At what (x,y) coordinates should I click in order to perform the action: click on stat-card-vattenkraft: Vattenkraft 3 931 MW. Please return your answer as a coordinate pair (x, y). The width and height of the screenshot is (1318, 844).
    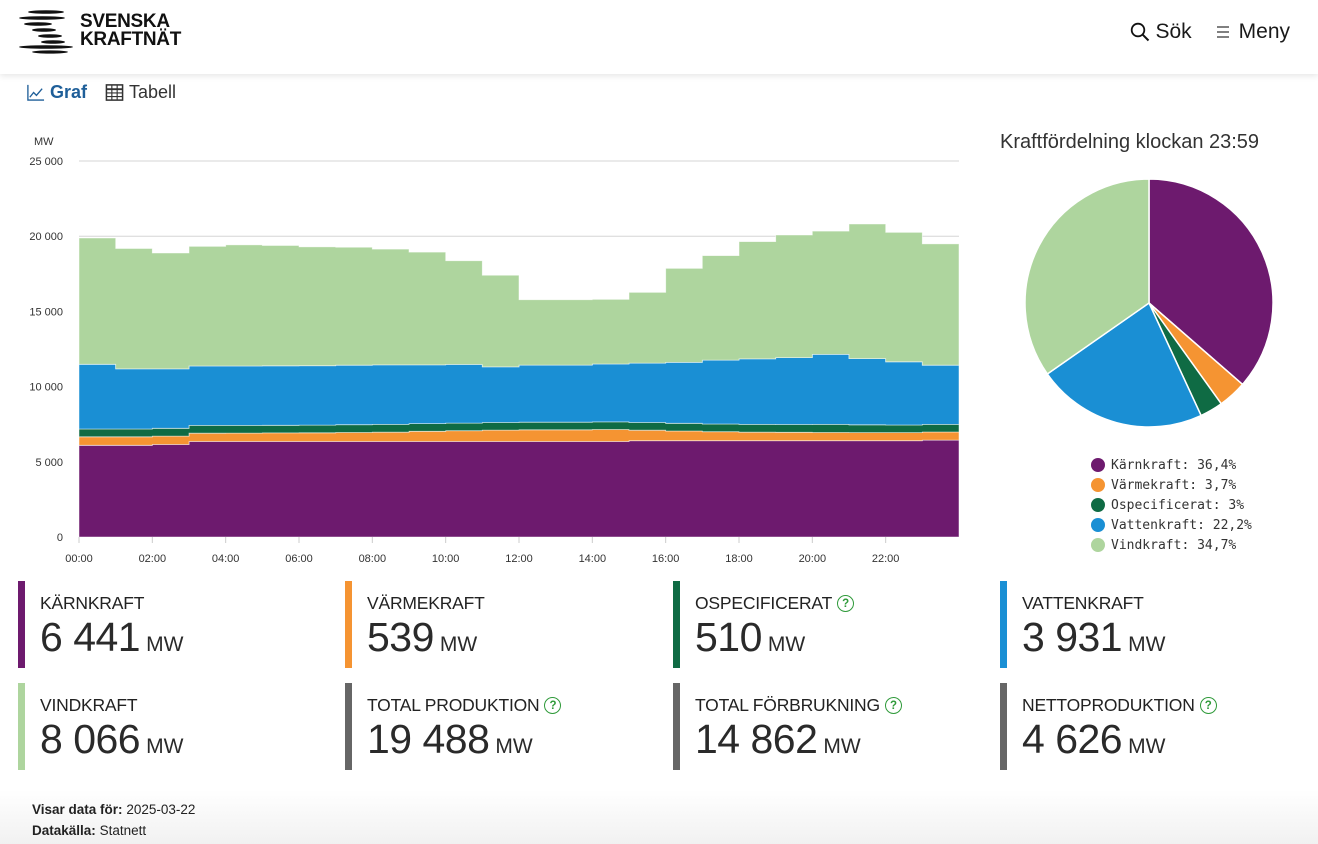
    Looking at the image, I should click on (1150, 624).